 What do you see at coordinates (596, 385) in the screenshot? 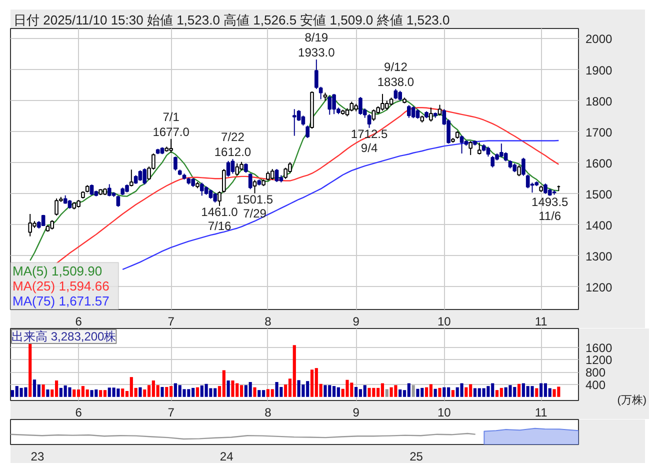
I see `y-tick-label: 400` at bounding box center [596, 385].